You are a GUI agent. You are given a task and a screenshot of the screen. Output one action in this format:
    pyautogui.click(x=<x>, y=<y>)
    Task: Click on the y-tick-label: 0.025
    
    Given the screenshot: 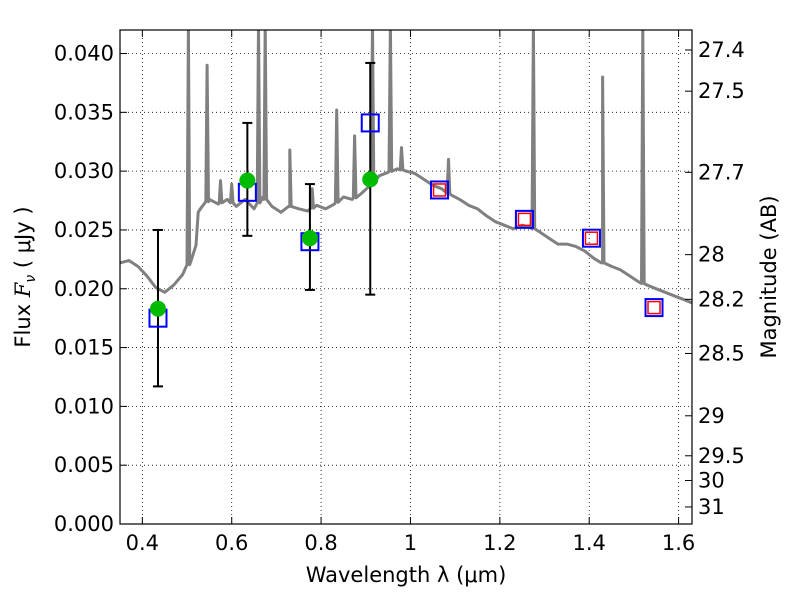 What is the action you would take?
    pyautogui.click(x=84, y=230)
    